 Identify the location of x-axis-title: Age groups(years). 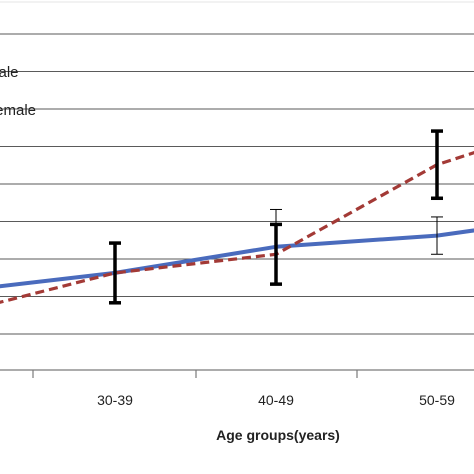
(278, 435).